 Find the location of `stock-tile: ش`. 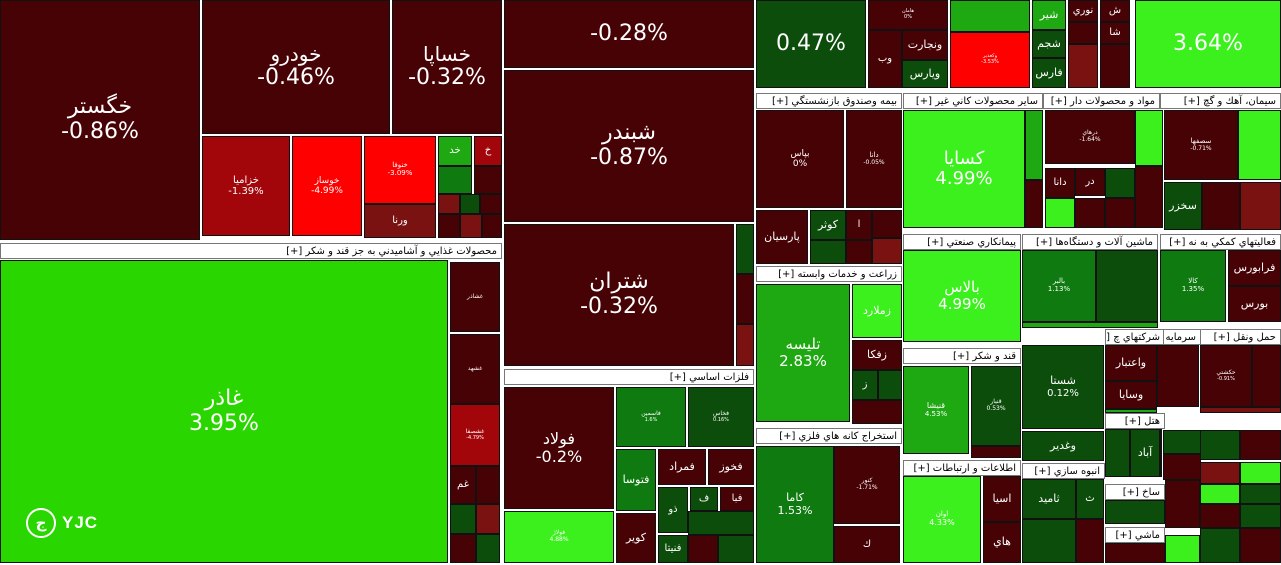

stock-tile: ش is located at coordinates (1115, 11).